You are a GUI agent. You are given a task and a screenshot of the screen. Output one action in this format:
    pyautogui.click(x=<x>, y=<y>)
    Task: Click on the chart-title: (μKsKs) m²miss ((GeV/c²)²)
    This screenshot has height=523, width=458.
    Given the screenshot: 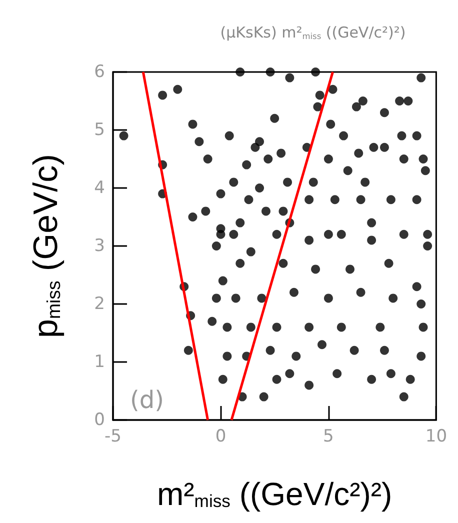 What is the action you would take?
    pyautogui.click(x=313, y=33)
    